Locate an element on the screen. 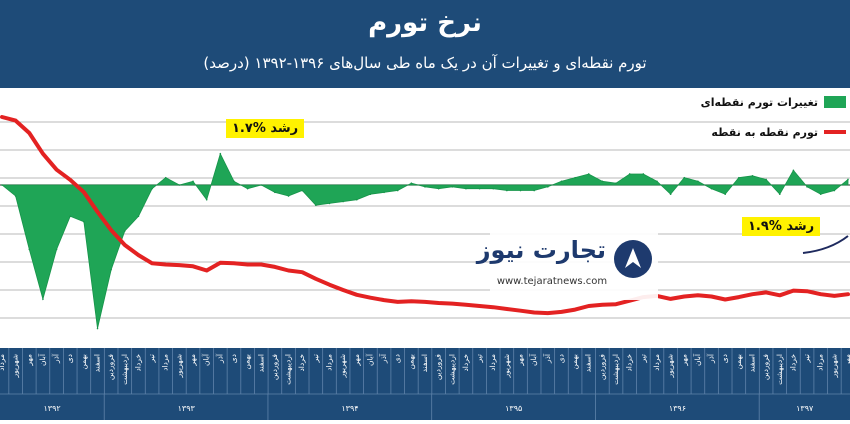 The width and height of the screenshot is (850, 424). legend-item-area: تغییرات تورم نقطه‌ای is located at coordinates (773, 102).